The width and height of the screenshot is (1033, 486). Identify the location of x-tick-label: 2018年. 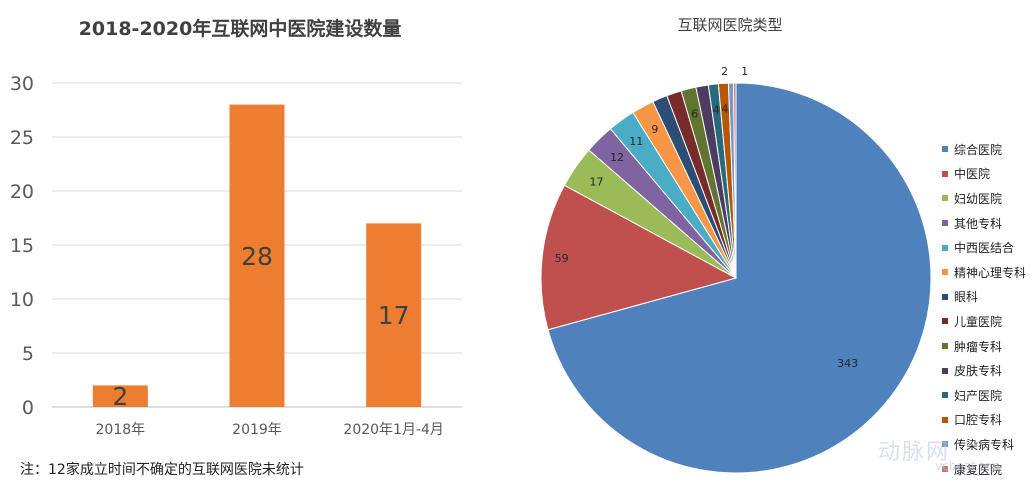
(121, 430).